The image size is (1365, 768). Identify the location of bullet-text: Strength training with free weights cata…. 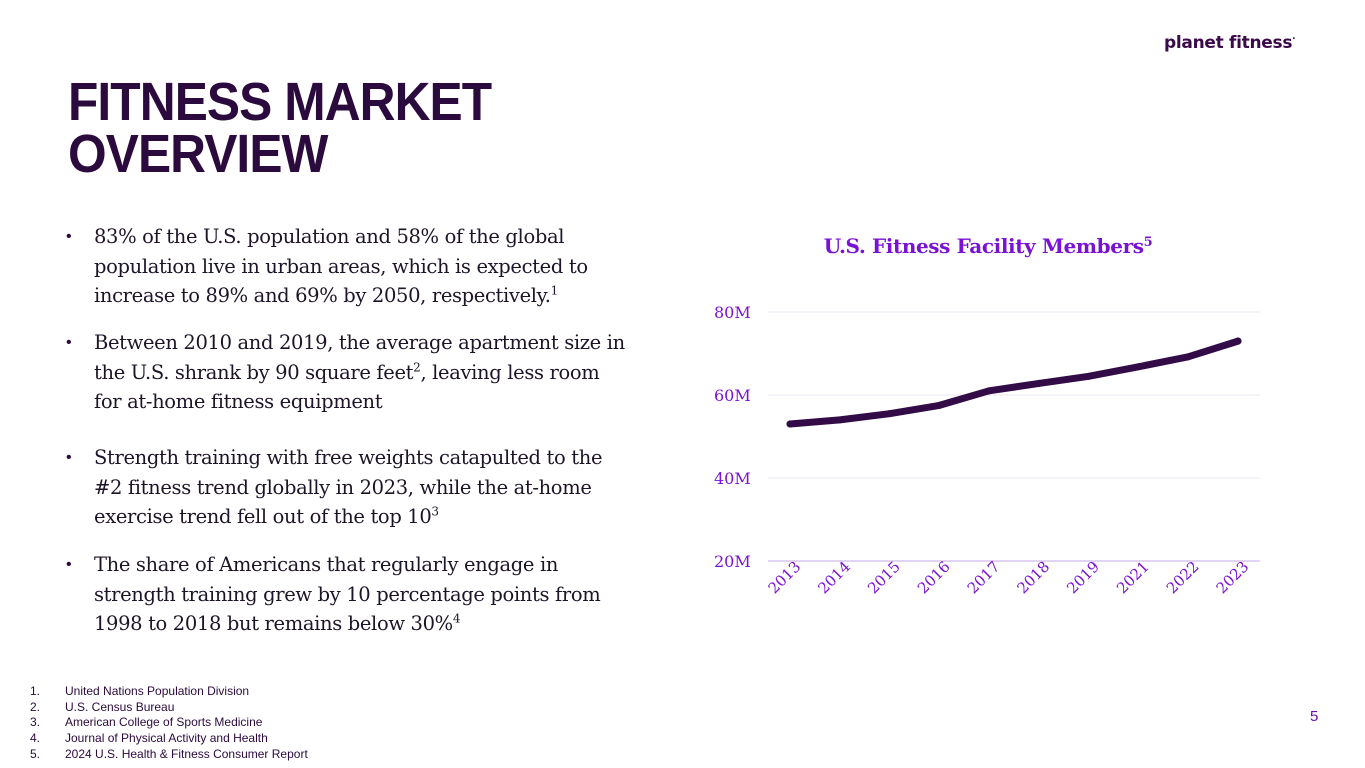
(360, 487).